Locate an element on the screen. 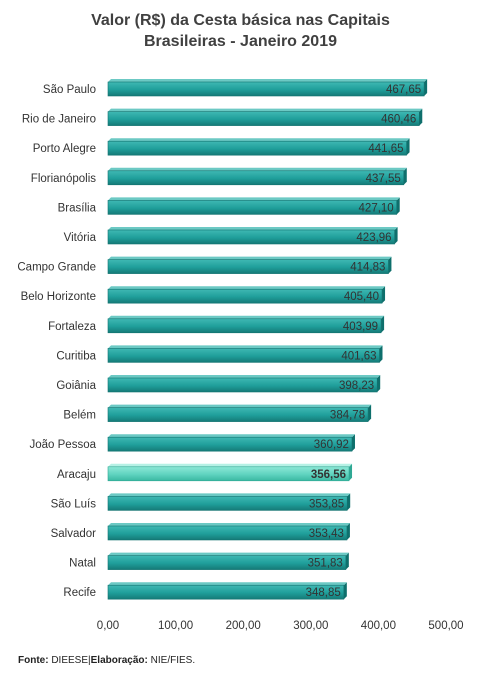  bar-top-aracaju is located at coordinates (230, 465).